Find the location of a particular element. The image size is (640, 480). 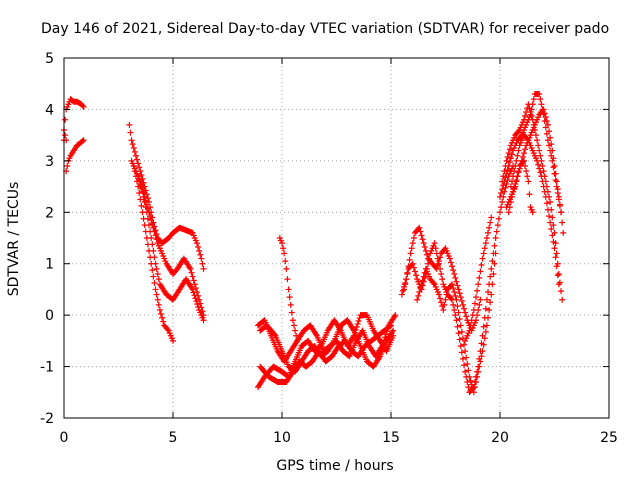

y-tick-label: -1 is located at coordinates (47, 368).